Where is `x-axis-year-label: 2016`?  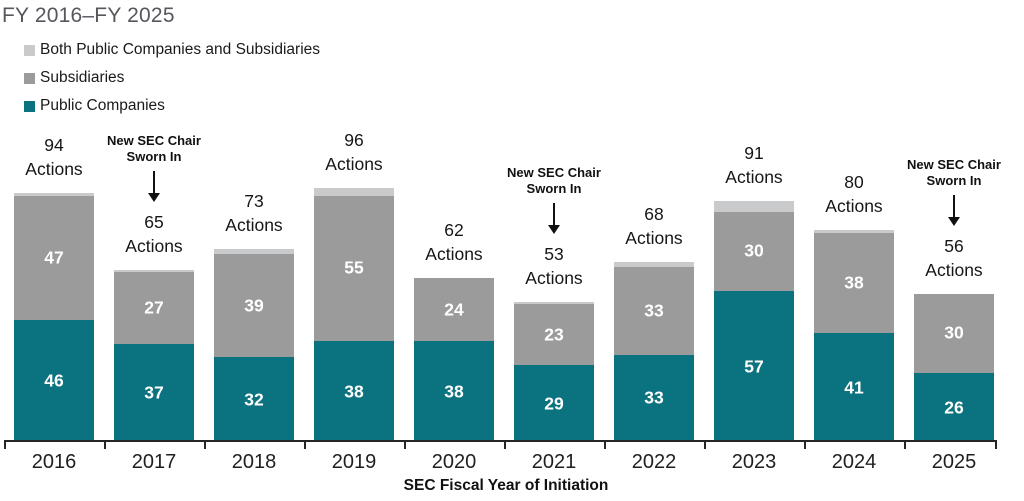
x-axis-year-label: 2016 is located at coordinates (54, 462).